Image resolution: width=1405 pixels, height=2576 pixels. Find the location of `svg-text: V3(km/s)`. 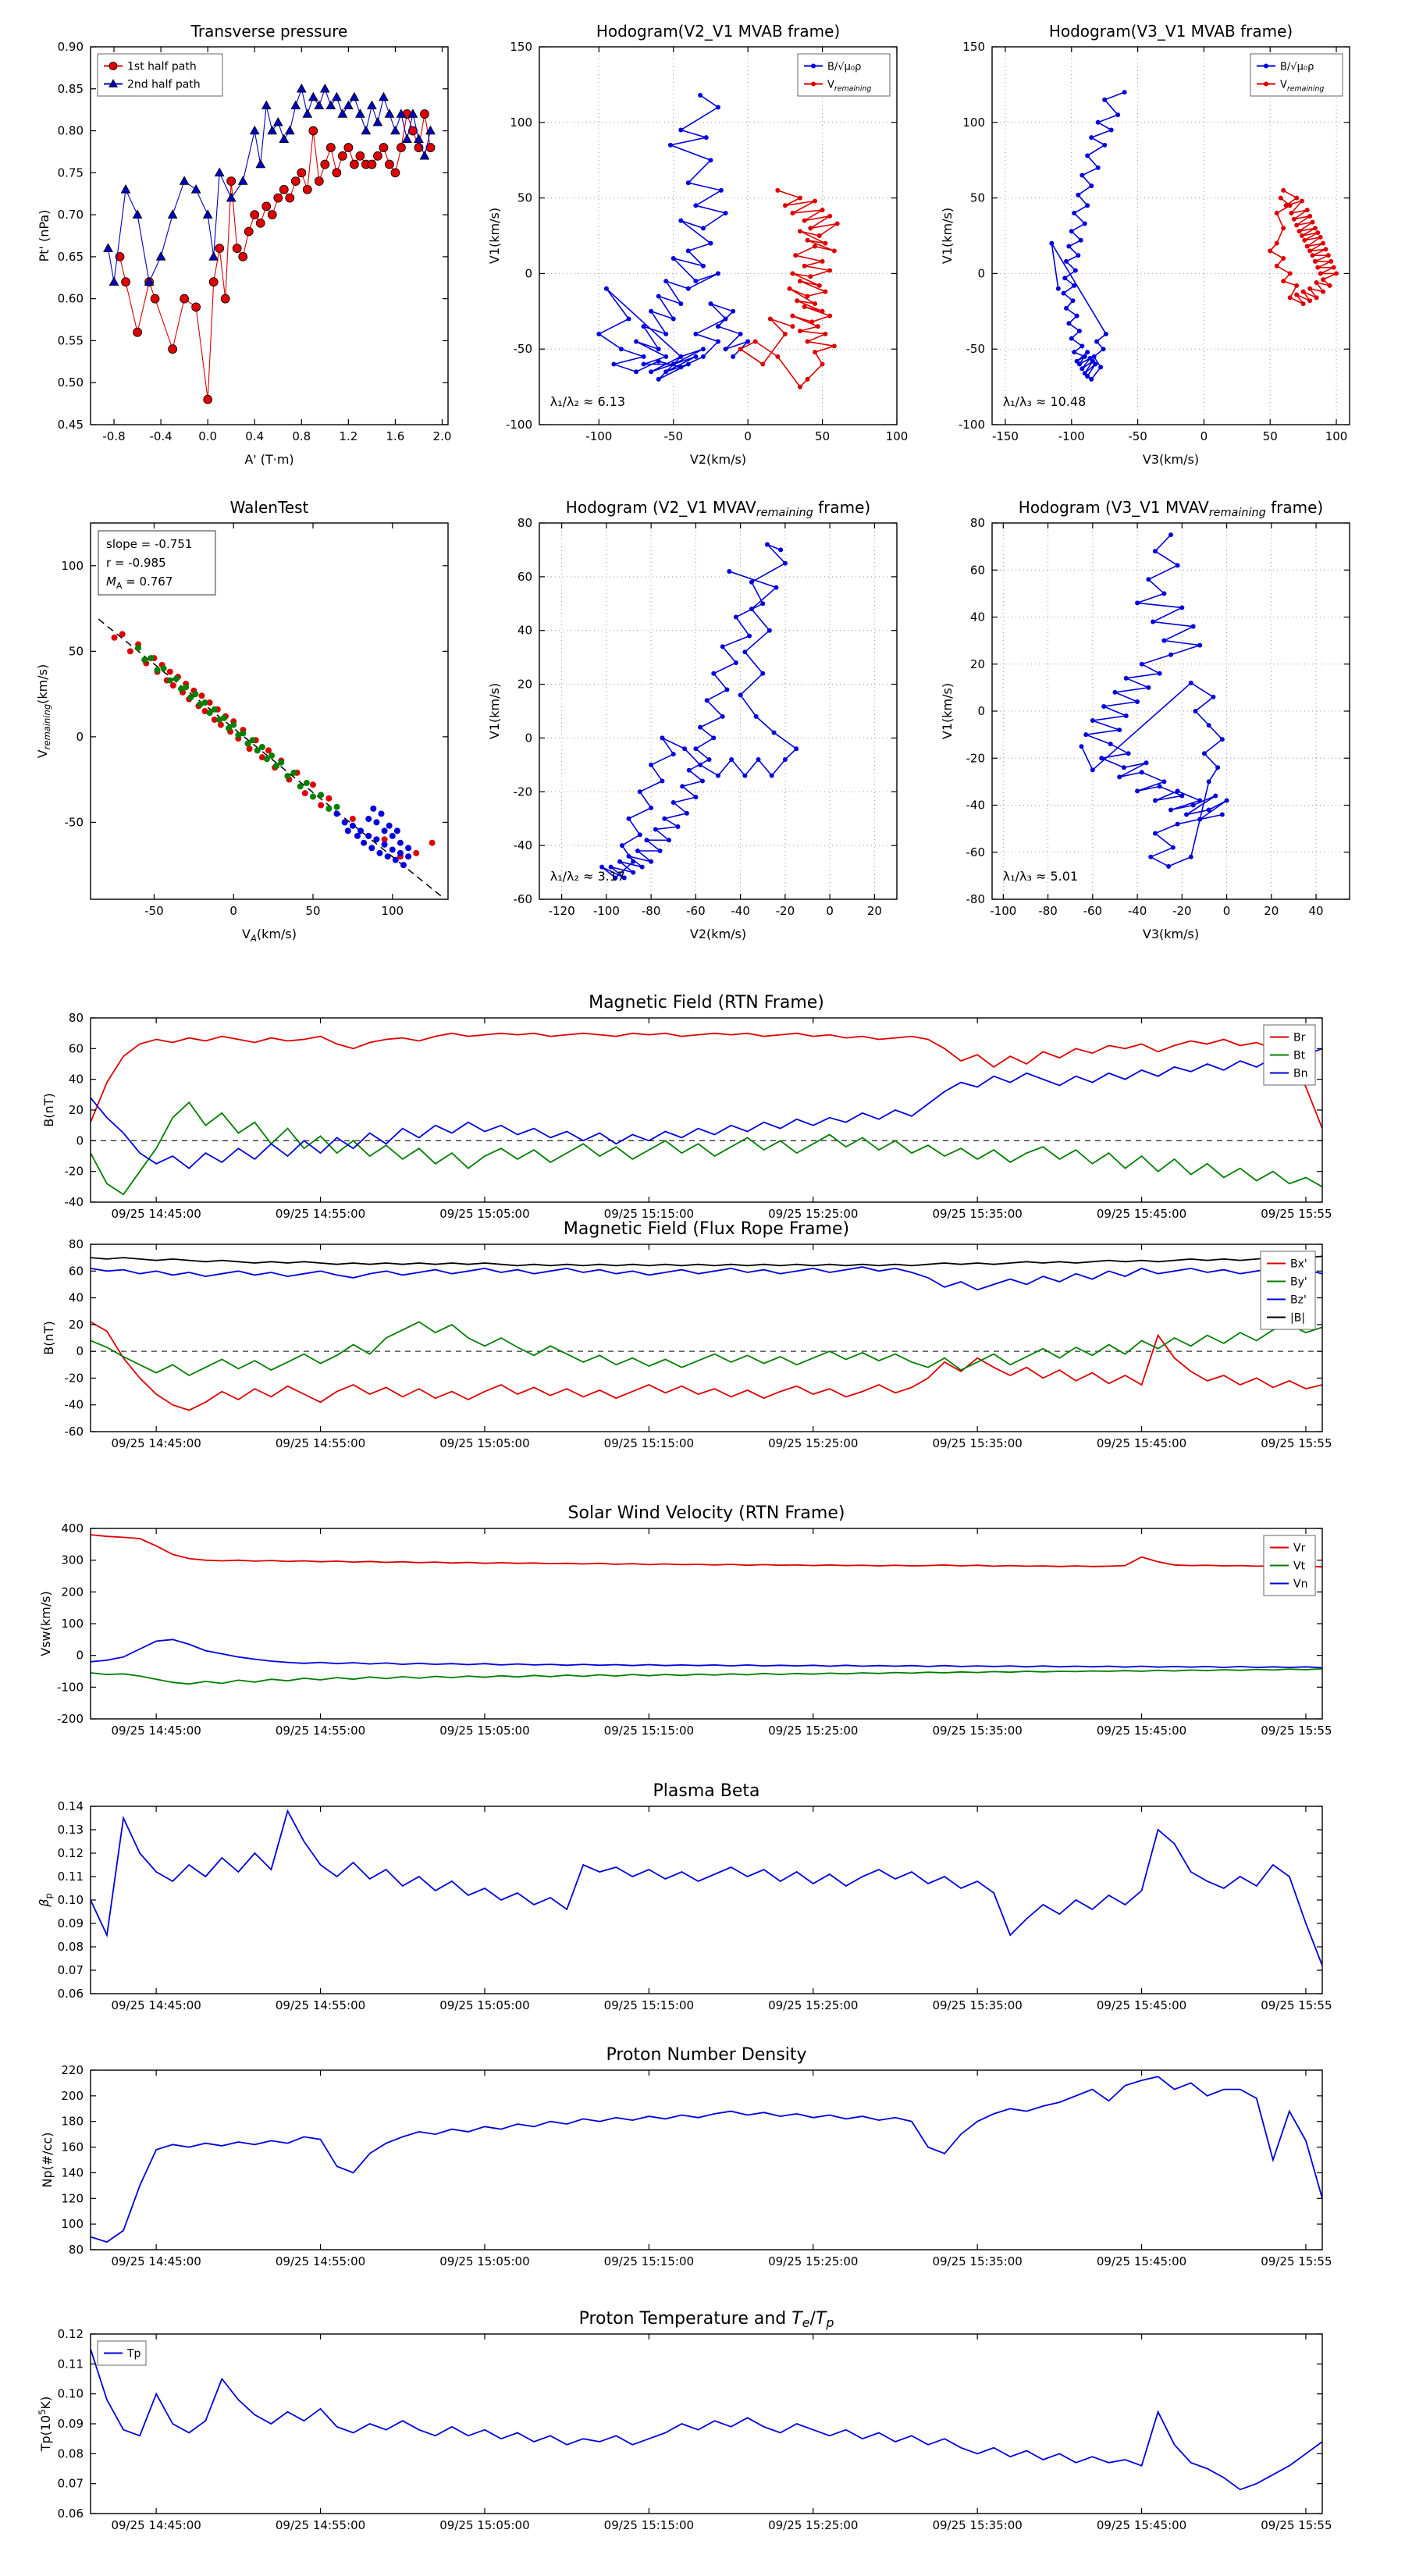

svg-text: V3(km/s) is located at coordinates (1171, 459).